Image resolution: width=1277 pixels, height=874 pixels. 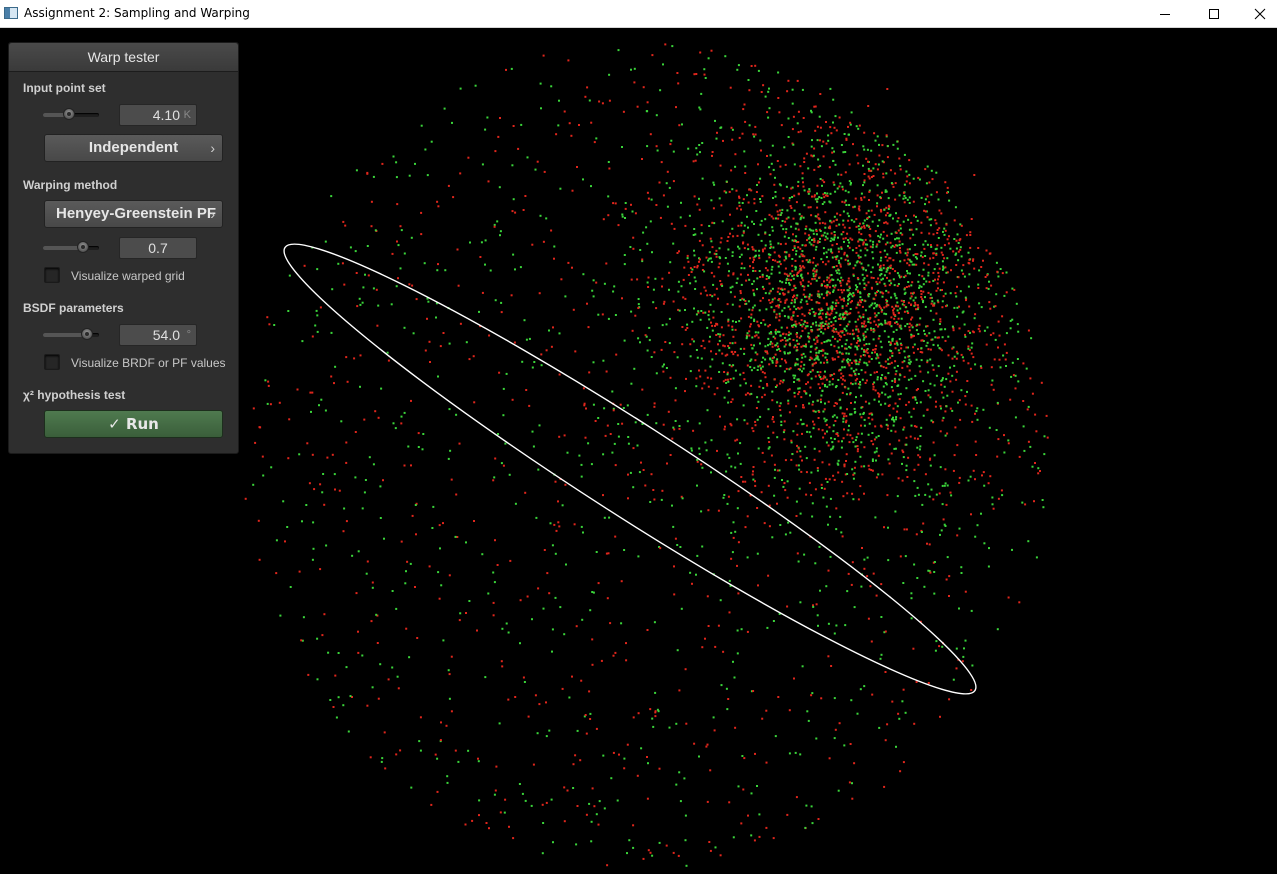 What do you see at coordinates (133, 148) in the screenshot?
I see `point-type-dropdown: Independent ›` at bounding box center [133, 148].